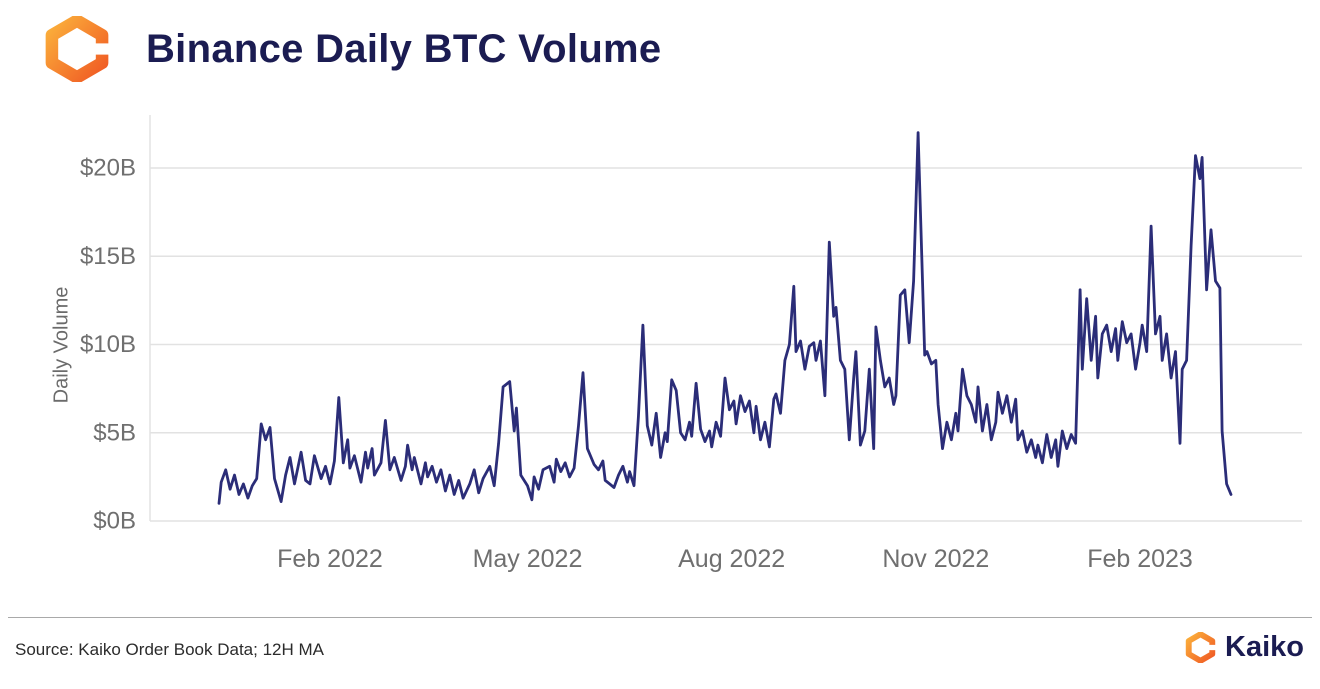 The width and height of the screenshot is (1320, 689). I want to click on x-tick-label: Feb 2022, so click(330, 559).